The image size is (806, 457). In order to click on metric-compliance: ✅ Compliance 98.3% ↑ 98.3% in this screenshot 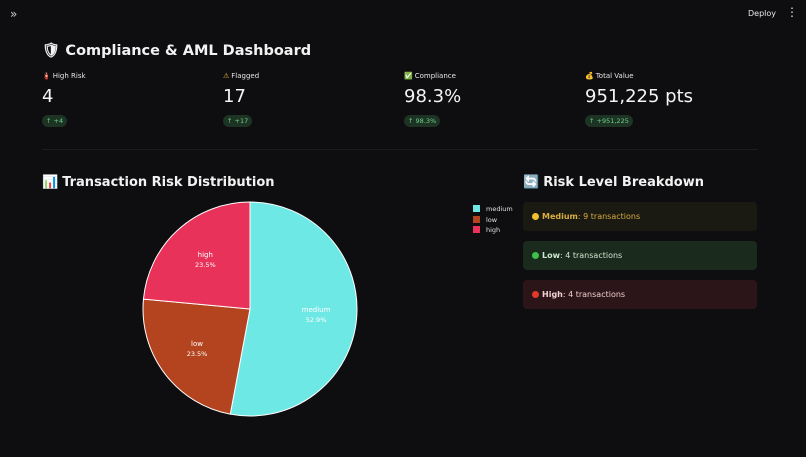, I will do `click(432, 98)`.